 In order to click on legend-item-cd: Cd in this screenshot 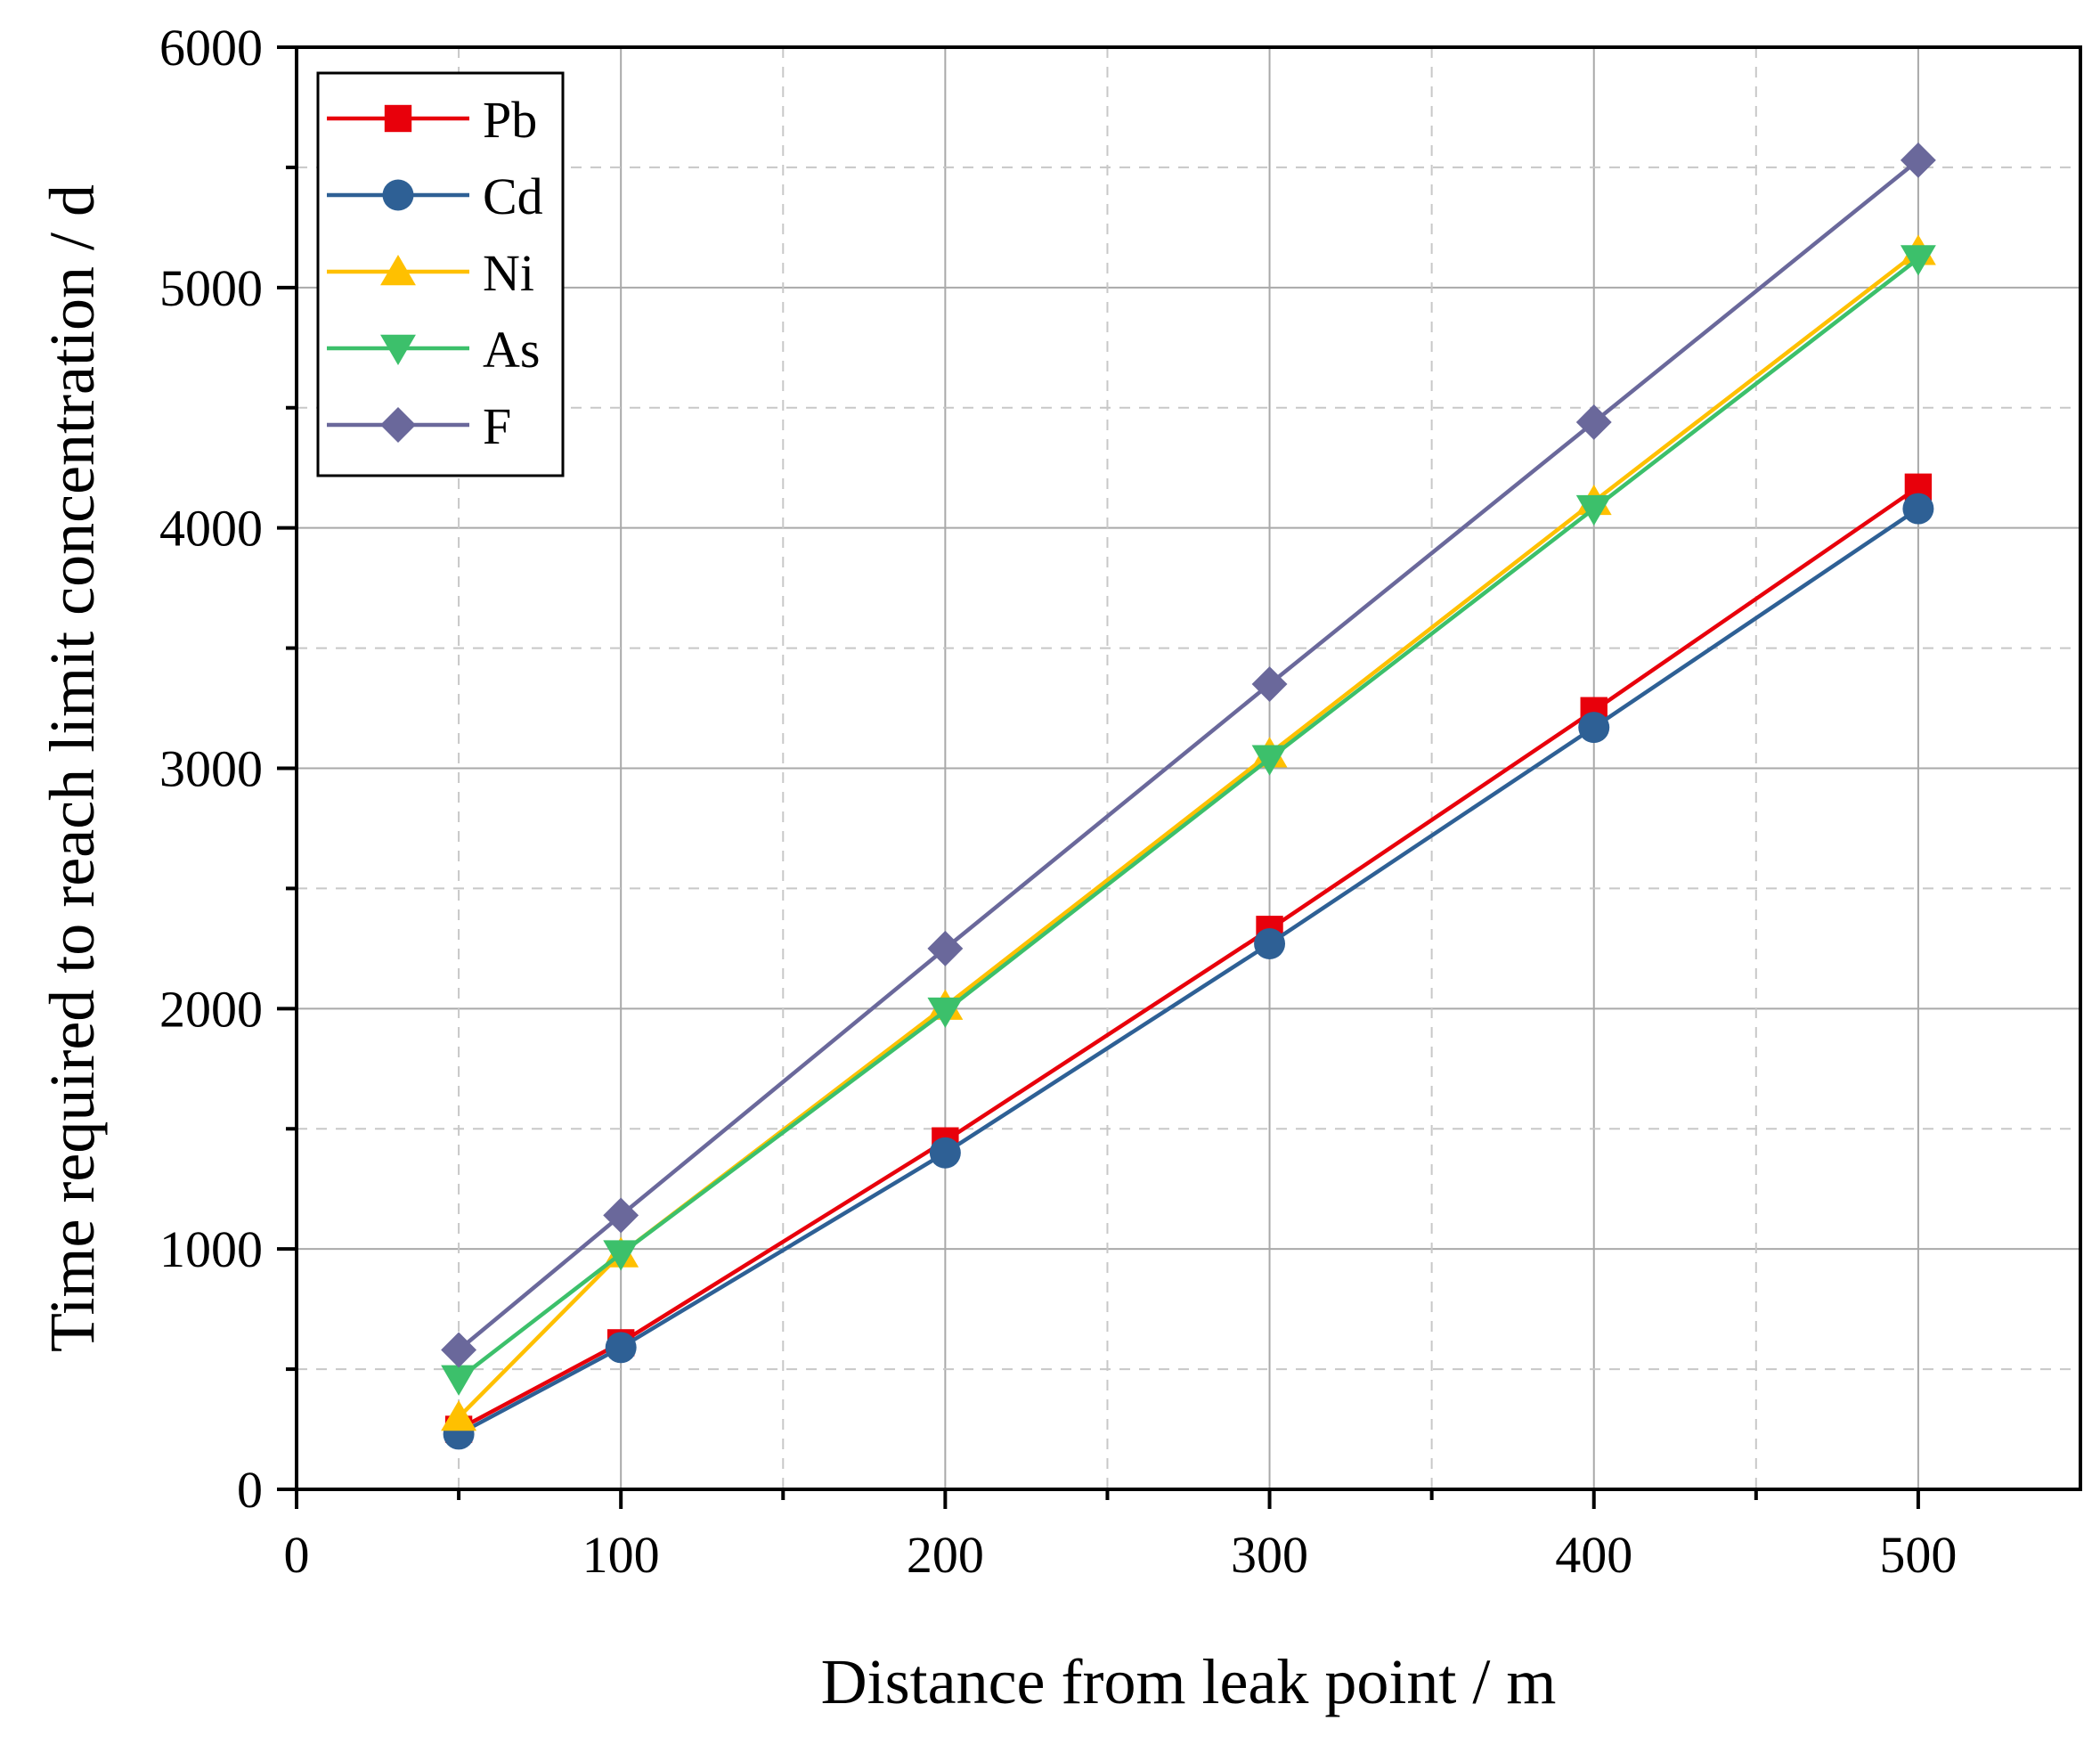, I will do `click(435, 196)`.